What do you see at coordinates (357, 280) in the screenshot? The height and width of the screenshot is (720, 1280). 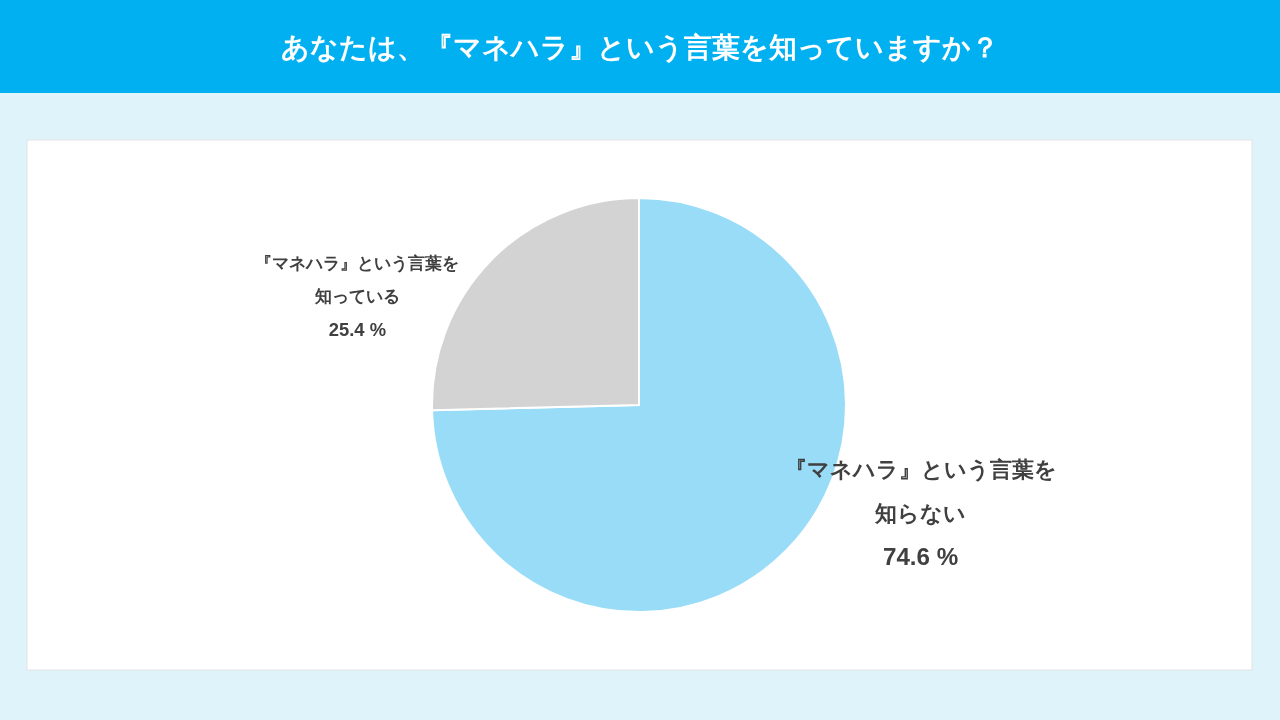 I see `slice-label: 『マネハラ』という言葉を知っている` at bounding box center [357, 280].